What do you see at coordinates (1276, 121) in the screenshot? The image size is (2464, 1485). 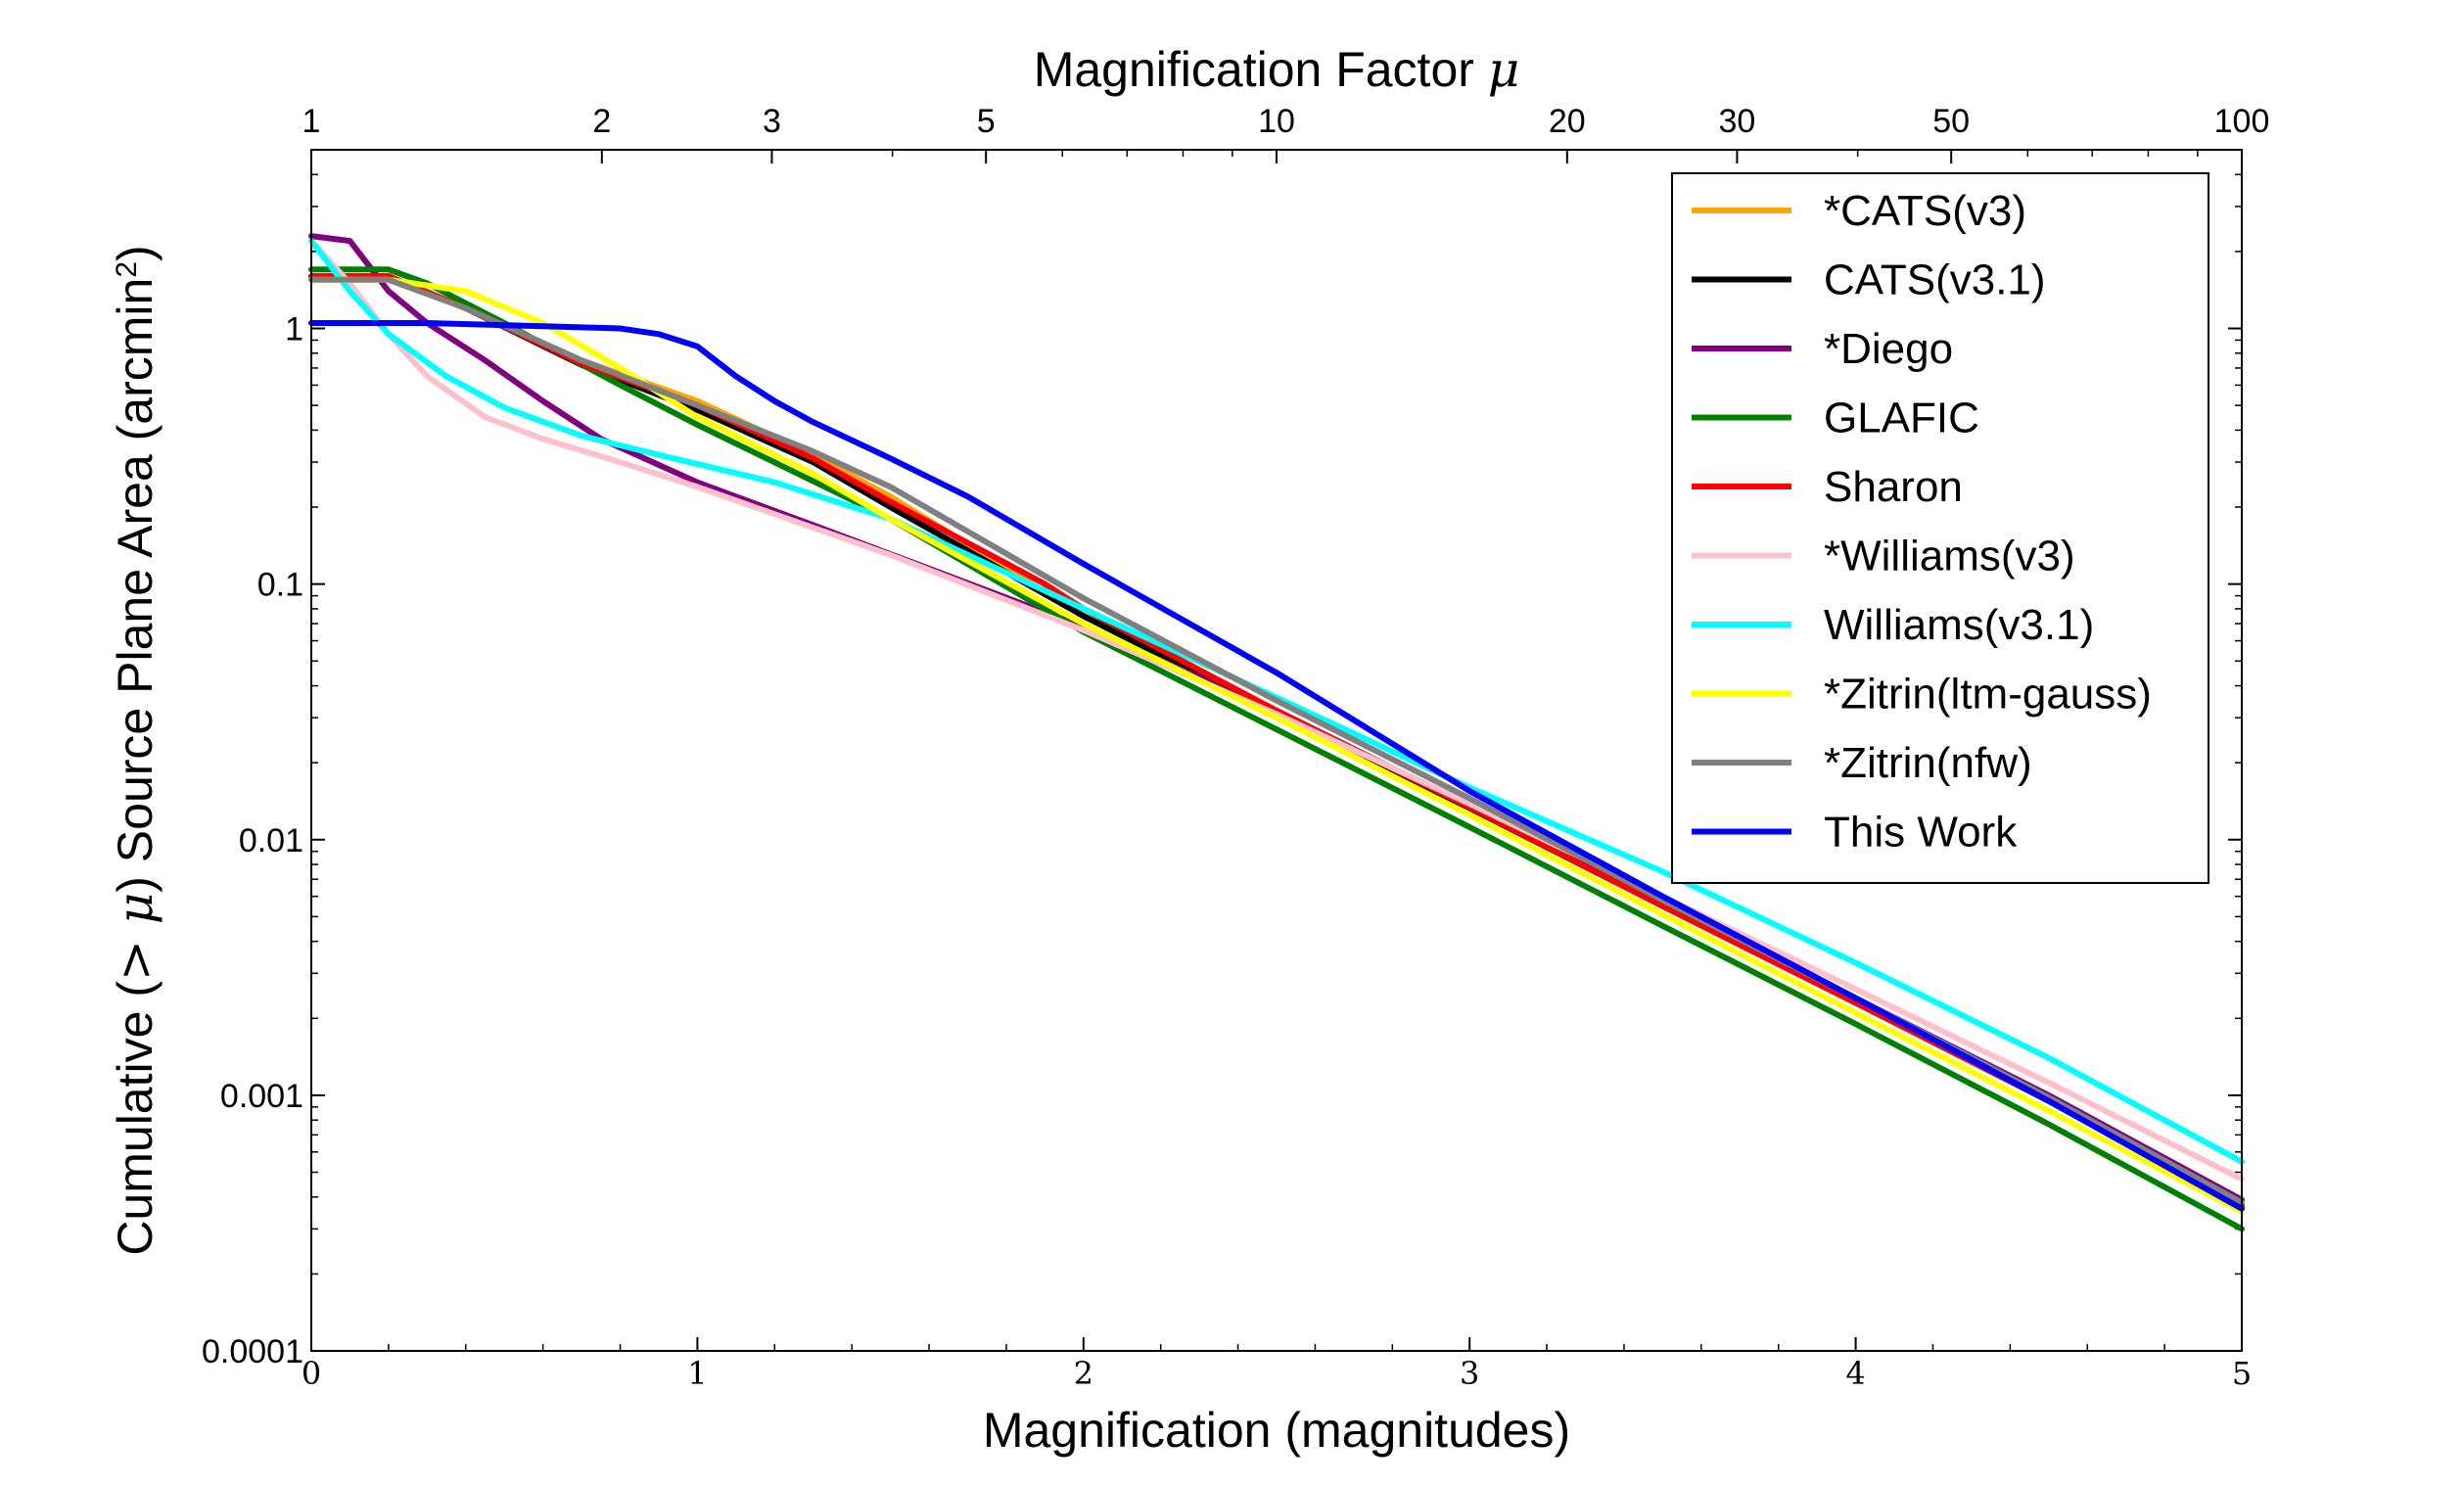 I see `top-tick-label: 10` at bounding box center [1276, 121].